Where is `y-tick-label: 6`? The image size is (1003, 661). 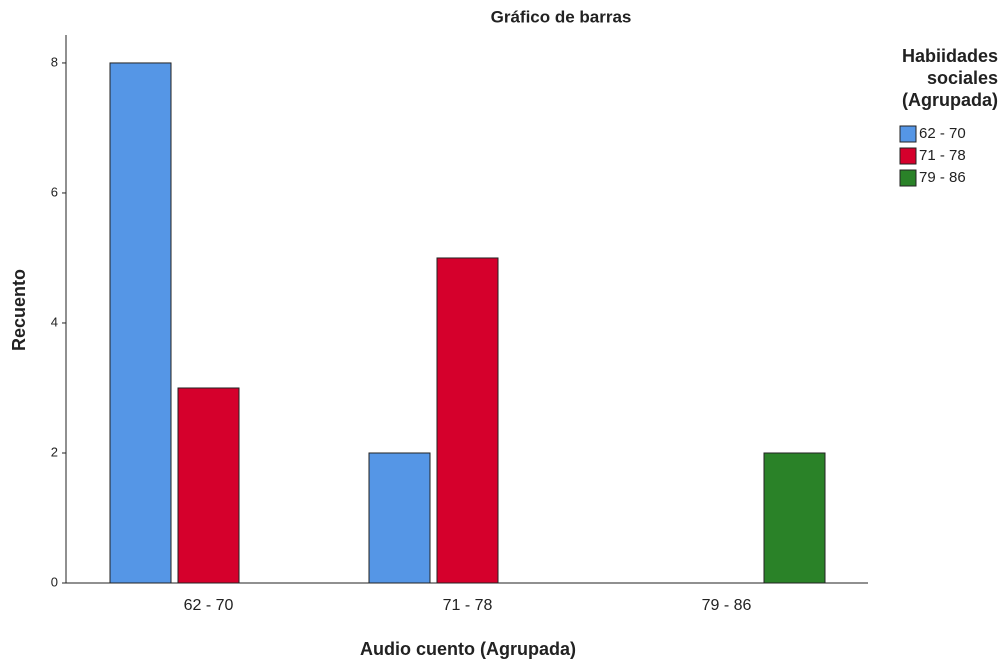 y-tick-label: 6 is located at coordinates (54, 191).